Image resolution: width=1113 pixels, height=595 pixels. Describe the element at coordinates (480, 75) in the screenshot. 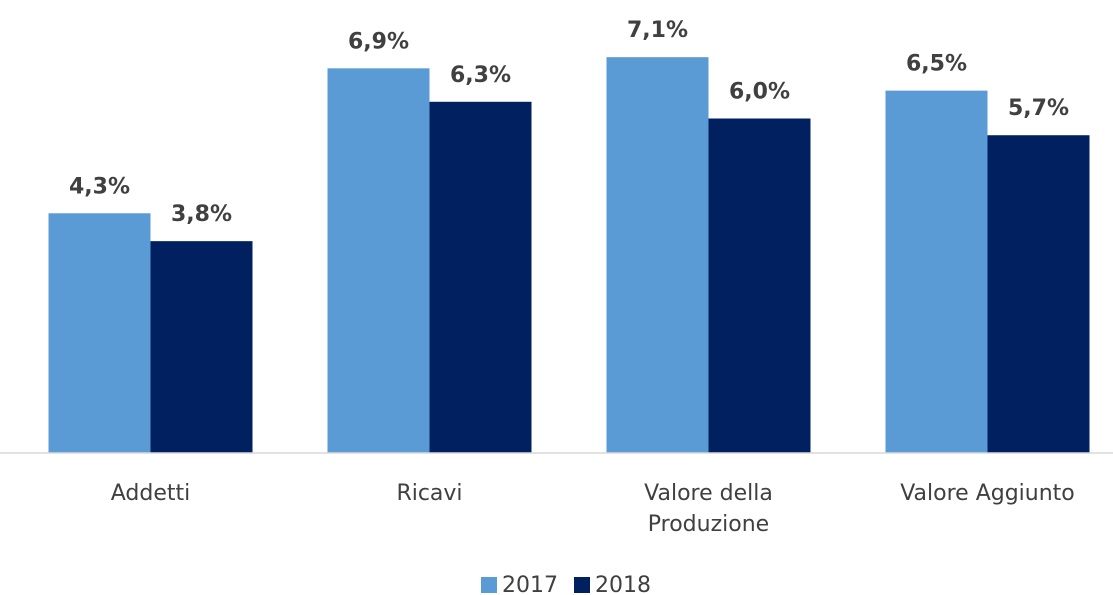

I see `data-label: 6,3%` at that location.